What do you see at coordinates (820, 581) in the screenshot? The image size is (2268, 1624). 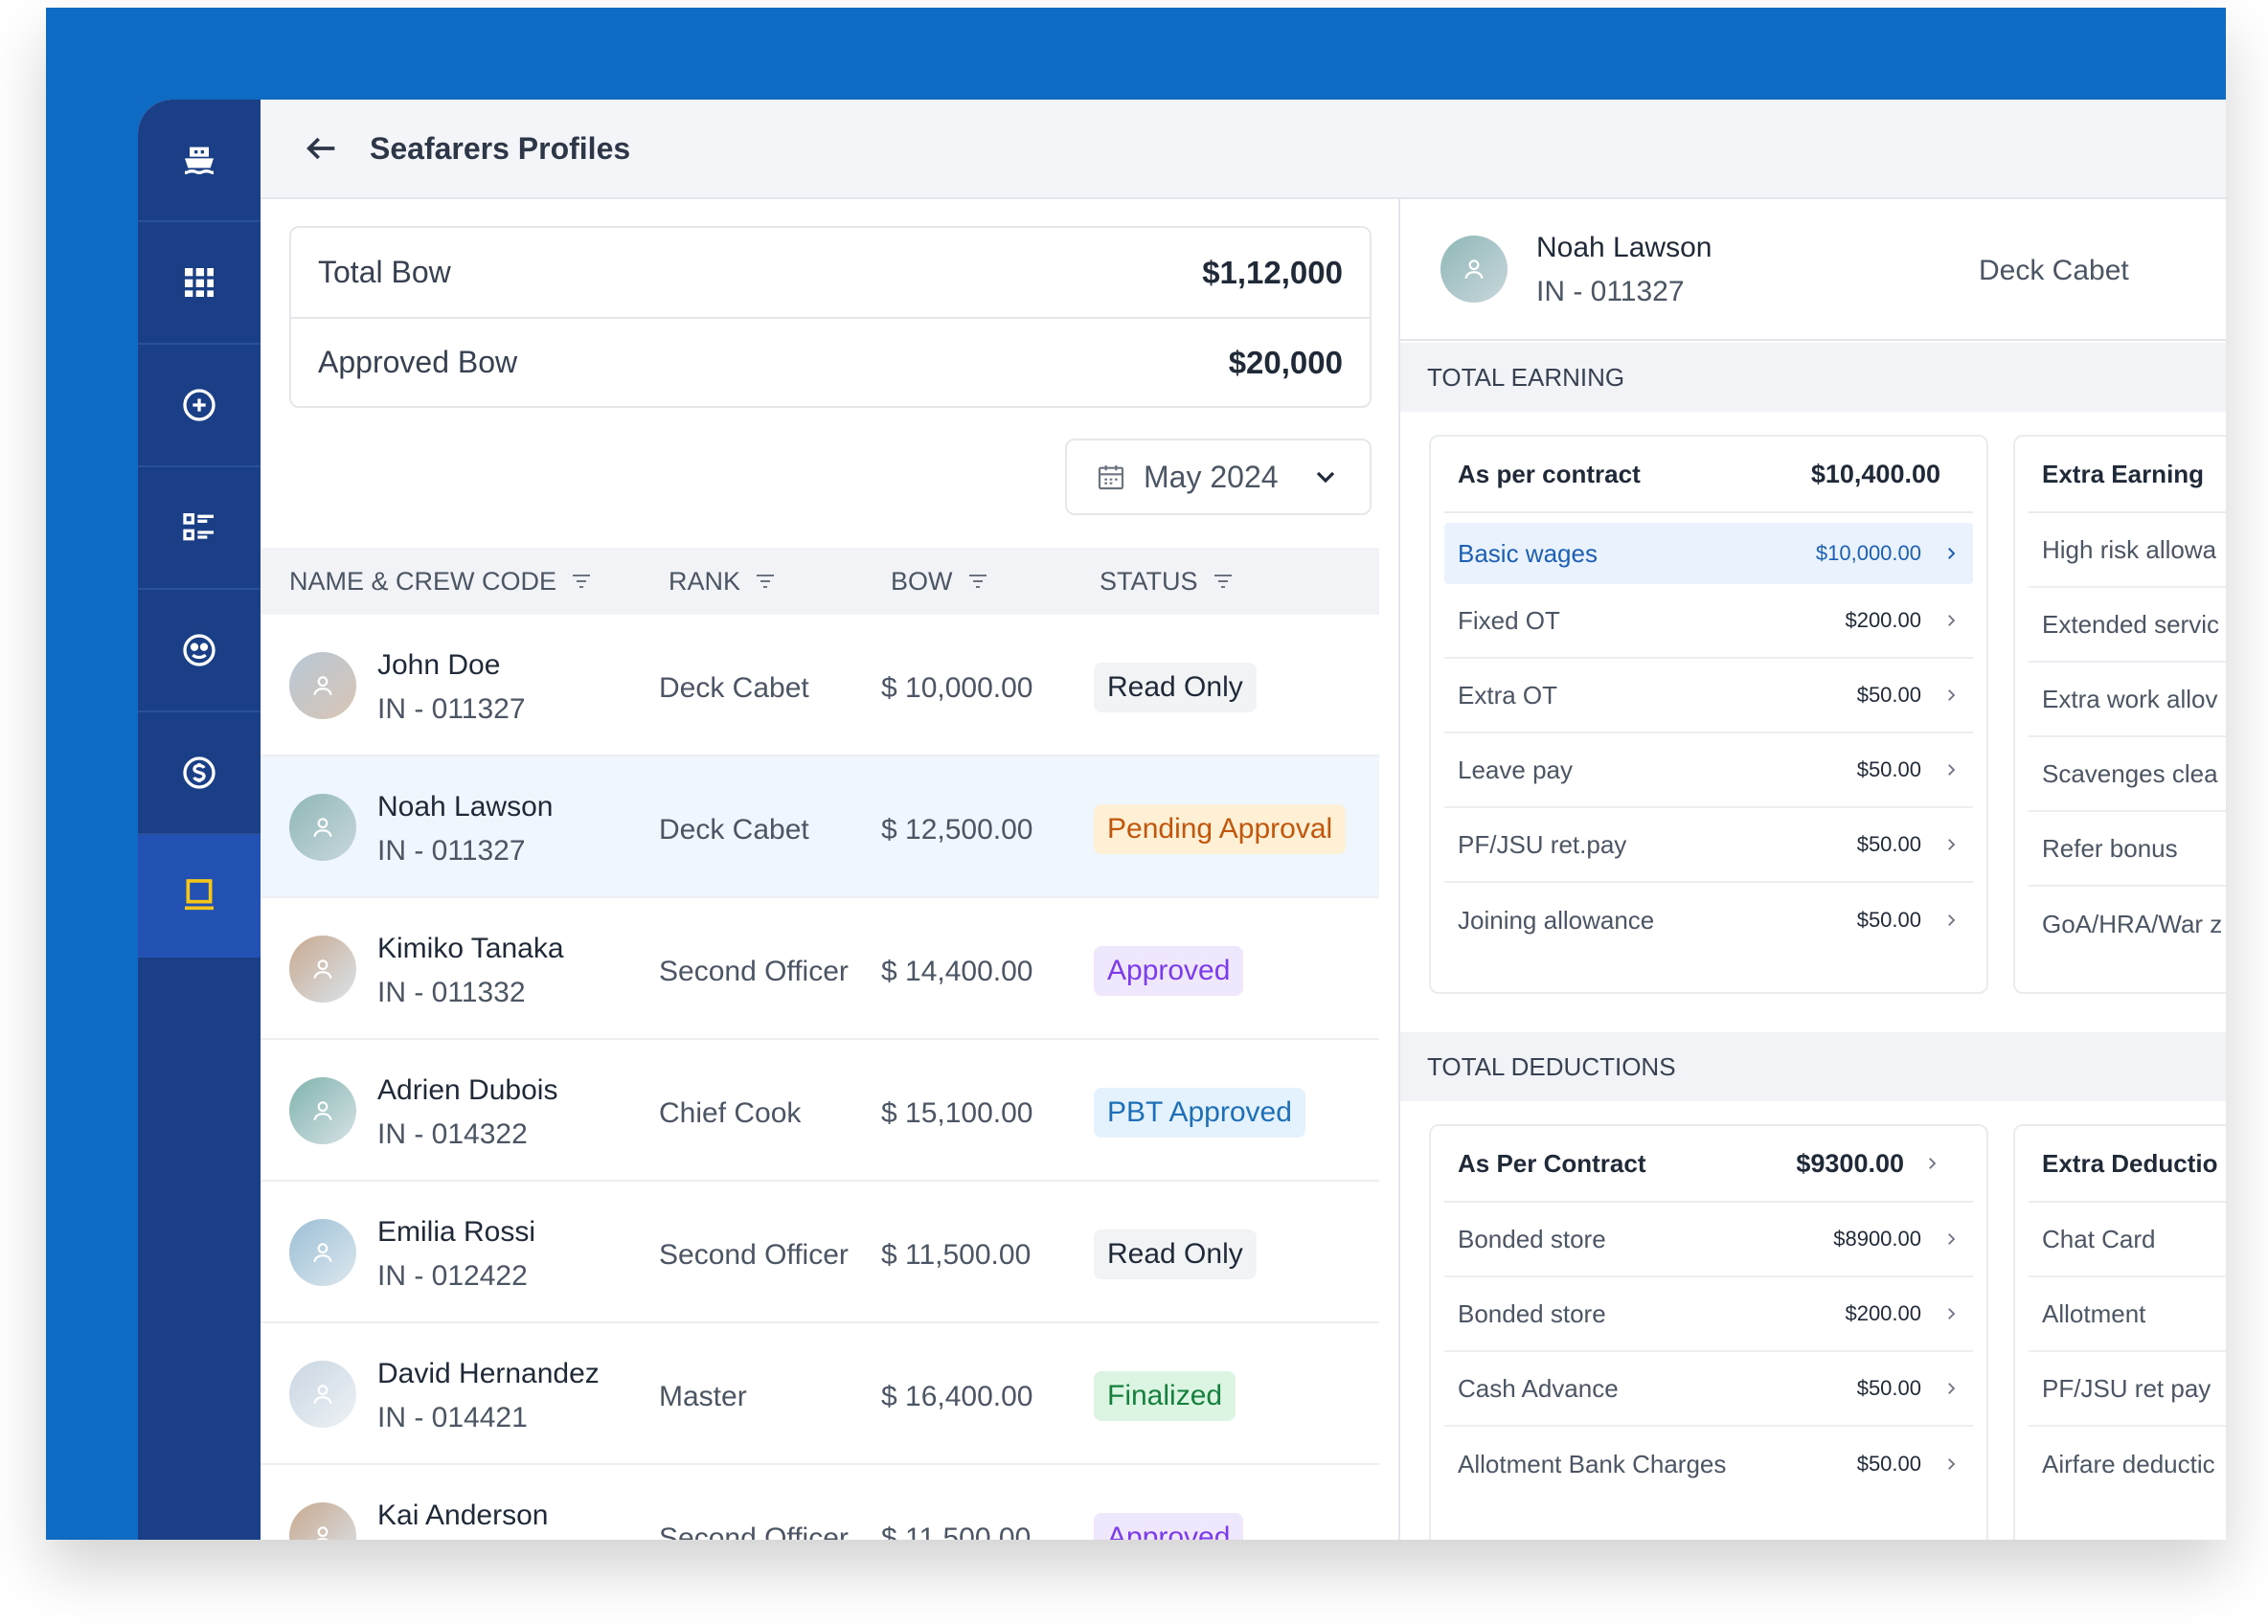 I see `table-header: NAME & CREW CODE RANK BOW STATUS` at bounding box center [820, 581].